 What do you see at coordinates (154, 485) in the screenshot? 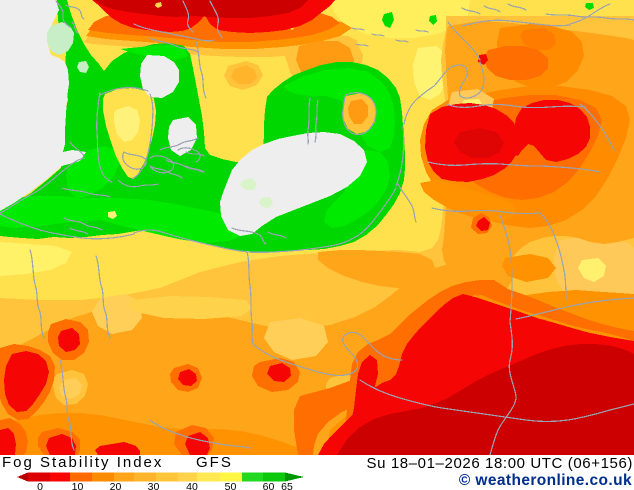
I see `svg-text: 30` at bounding box center [154, 485].